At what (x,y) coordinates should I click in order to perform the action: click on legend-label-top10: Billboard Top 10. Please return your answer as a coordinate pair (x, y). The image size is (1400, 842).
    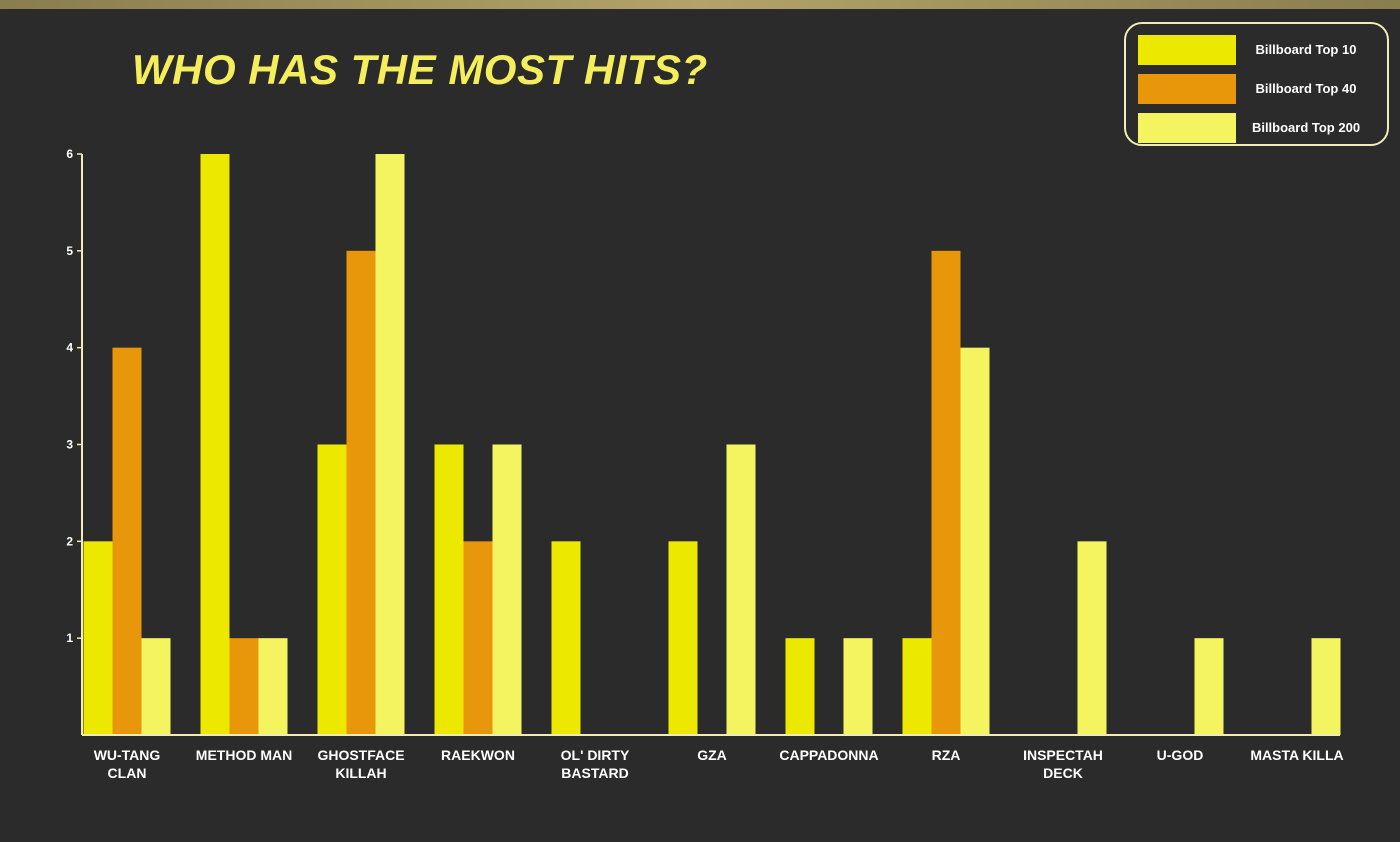
    Looking at the image, I should click on (1306, 49).